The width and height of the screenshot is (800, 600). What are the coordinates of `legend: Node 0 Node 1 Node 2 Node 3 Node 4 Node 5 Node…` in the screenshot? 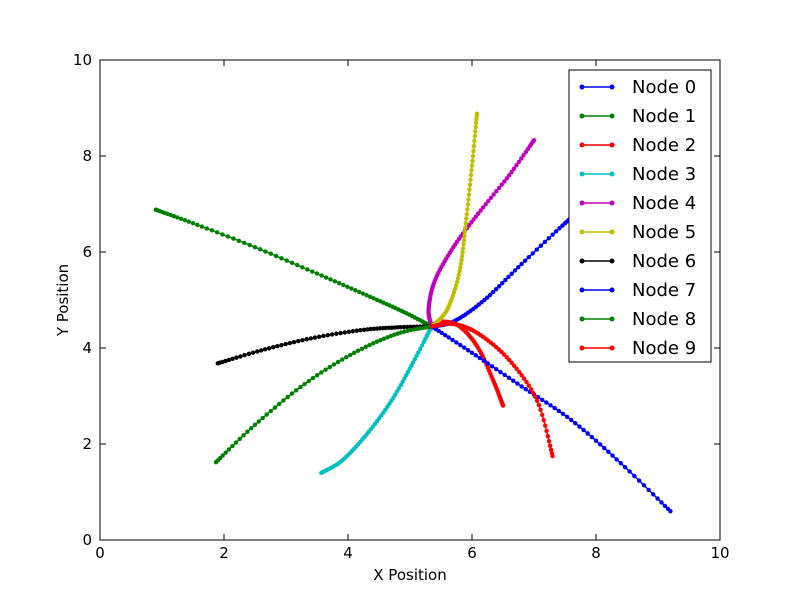 It's located at (640, 216).